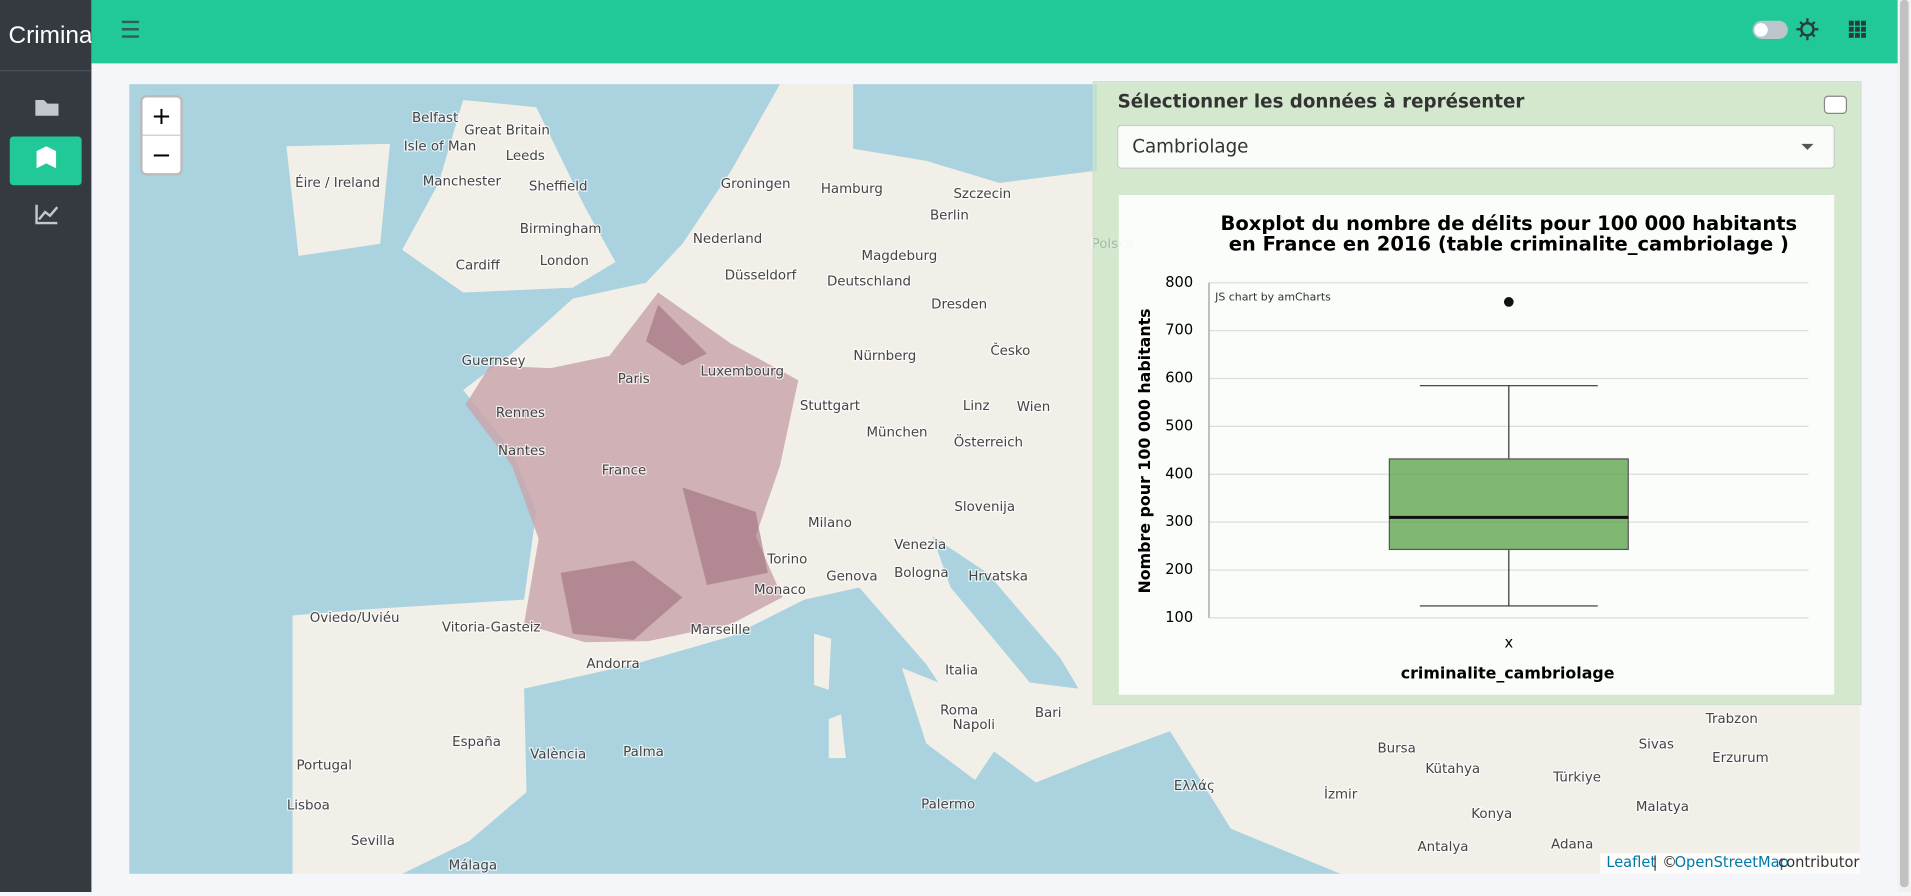 The image size is (1911, 896). What do you see at coordinates (337, 182) in the screenshot?
I see `map-label: Éire / Ireland` at bounding box center [337, 182].